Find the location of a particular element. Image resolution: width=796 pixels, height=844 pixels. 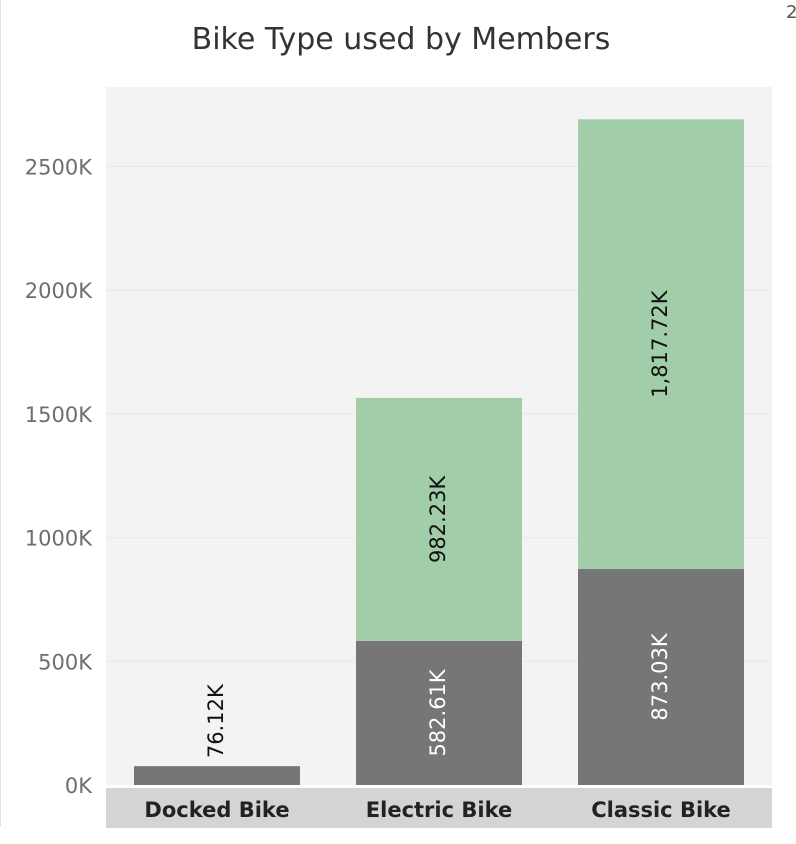

y-tick-label: 0K is located at coordinates (79, 786).